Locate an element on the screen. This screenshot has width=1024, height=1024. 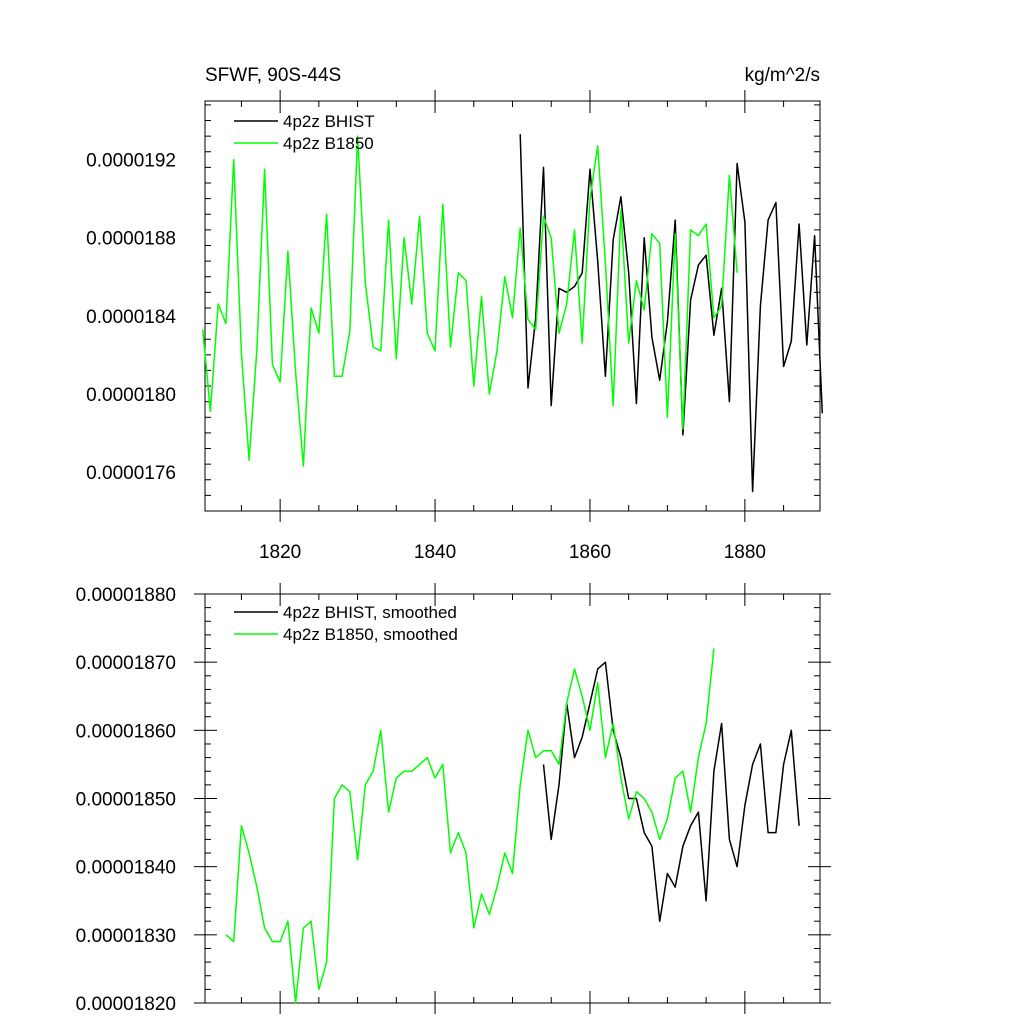
legend: 4p2z BHIST, smoothed 4p2z B1850, smoothed is located at coordinates (346, 623).